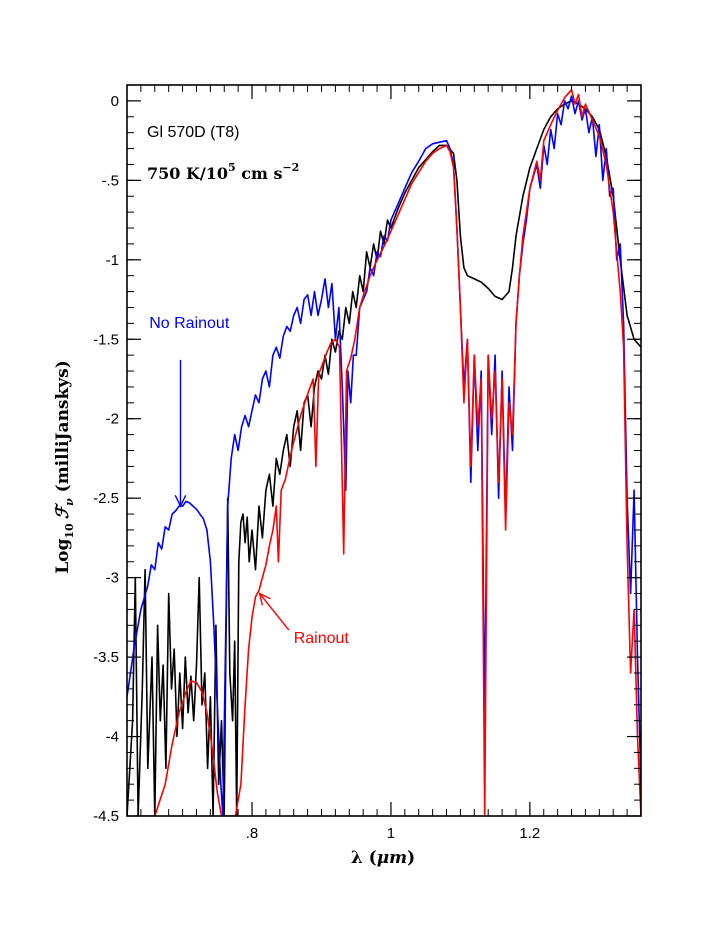 This screenshot has height=945, width=727. Describe the element at coordinates (189, 323) in the screenshot. I see `annotation-label-0: No Rainout` at that location.